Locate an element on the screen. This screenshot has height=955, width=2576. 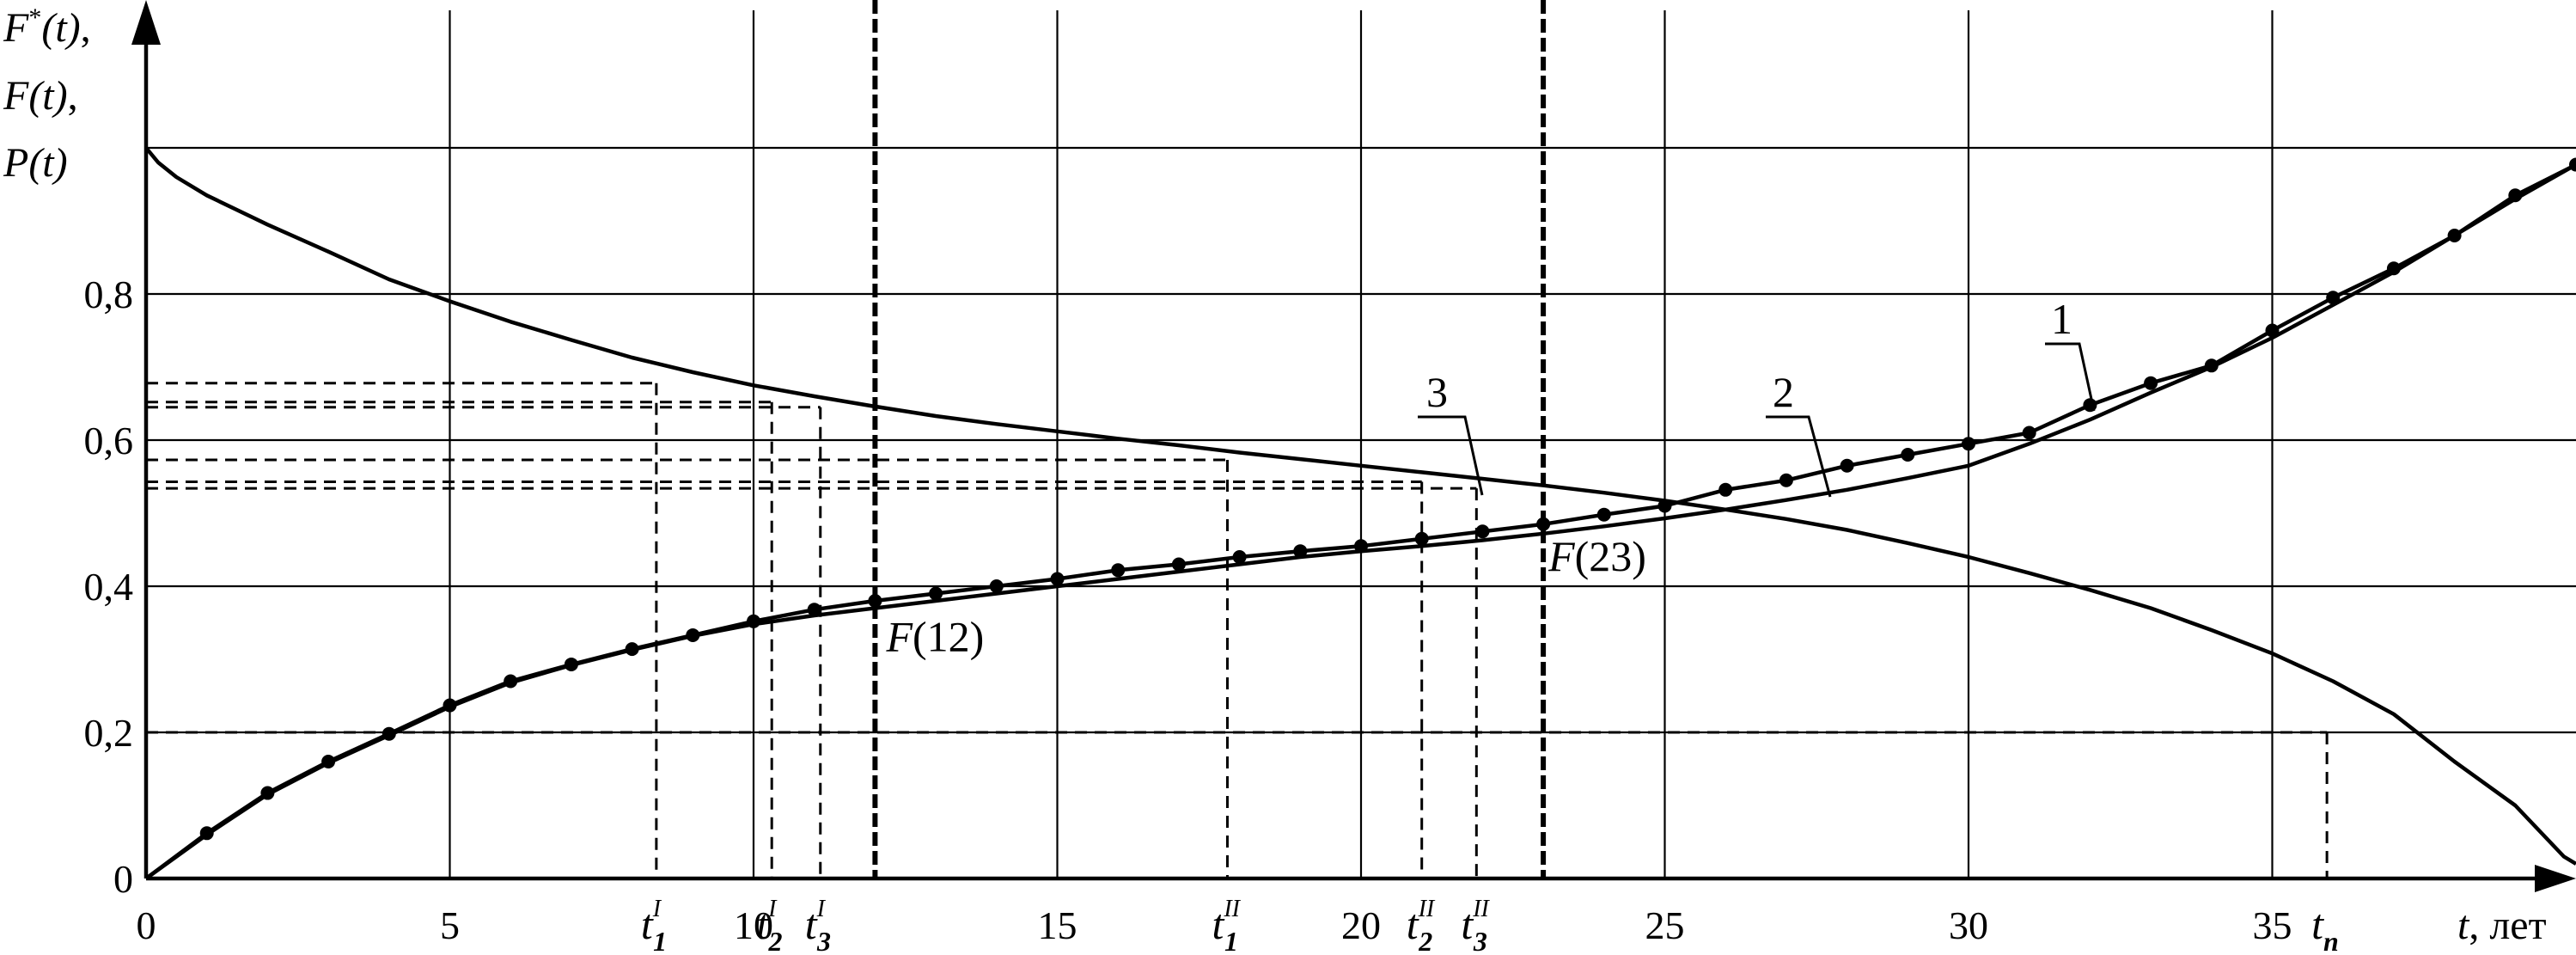
guide-t-label: tII 3 is located at coordinates (1475, 925).